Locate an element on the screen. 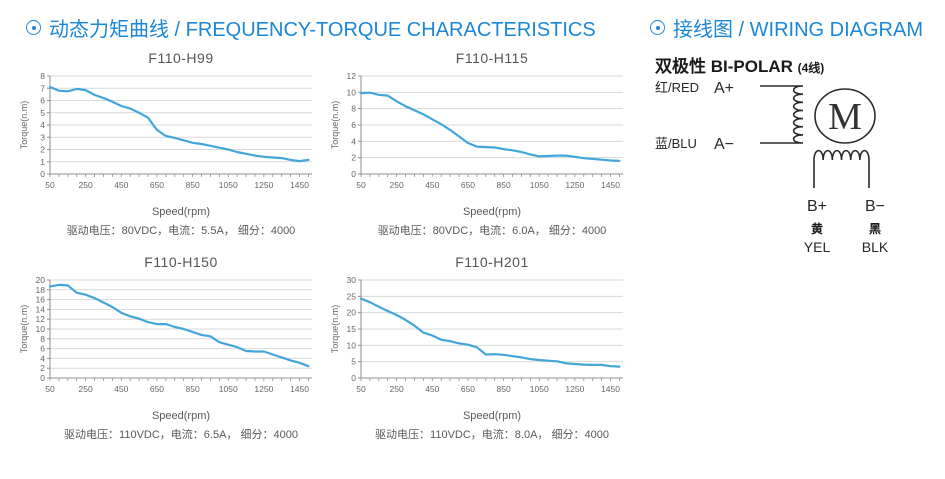 The image size is (945, 479). chart-caption: 驱动电压：110VDC，电流：6.5A， 细分：4000 is located at coordinates (181, 435).